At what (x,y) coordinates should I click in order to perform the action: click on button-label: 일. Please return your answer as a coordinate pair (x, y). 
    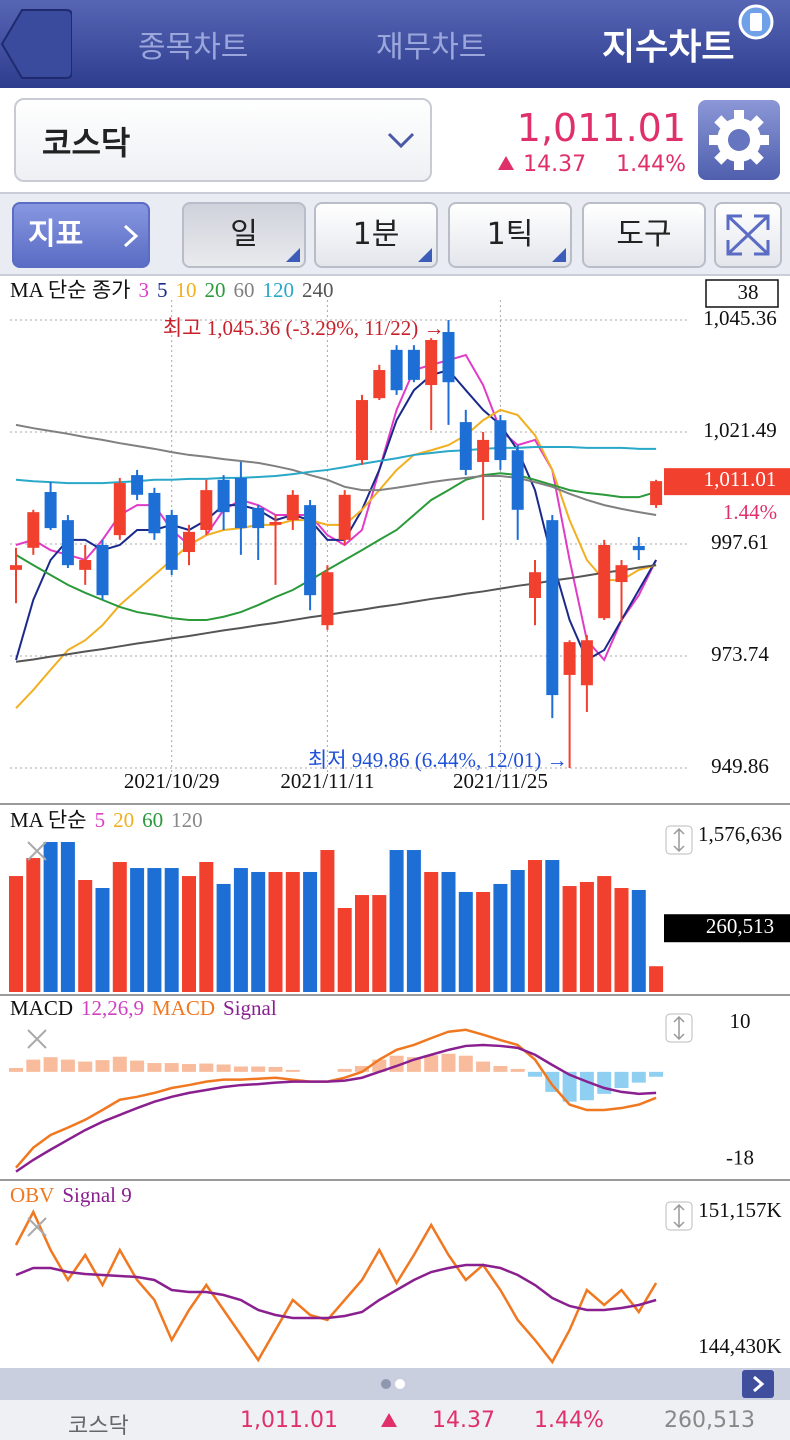
    Looking at the image, I should click on (244, 234).